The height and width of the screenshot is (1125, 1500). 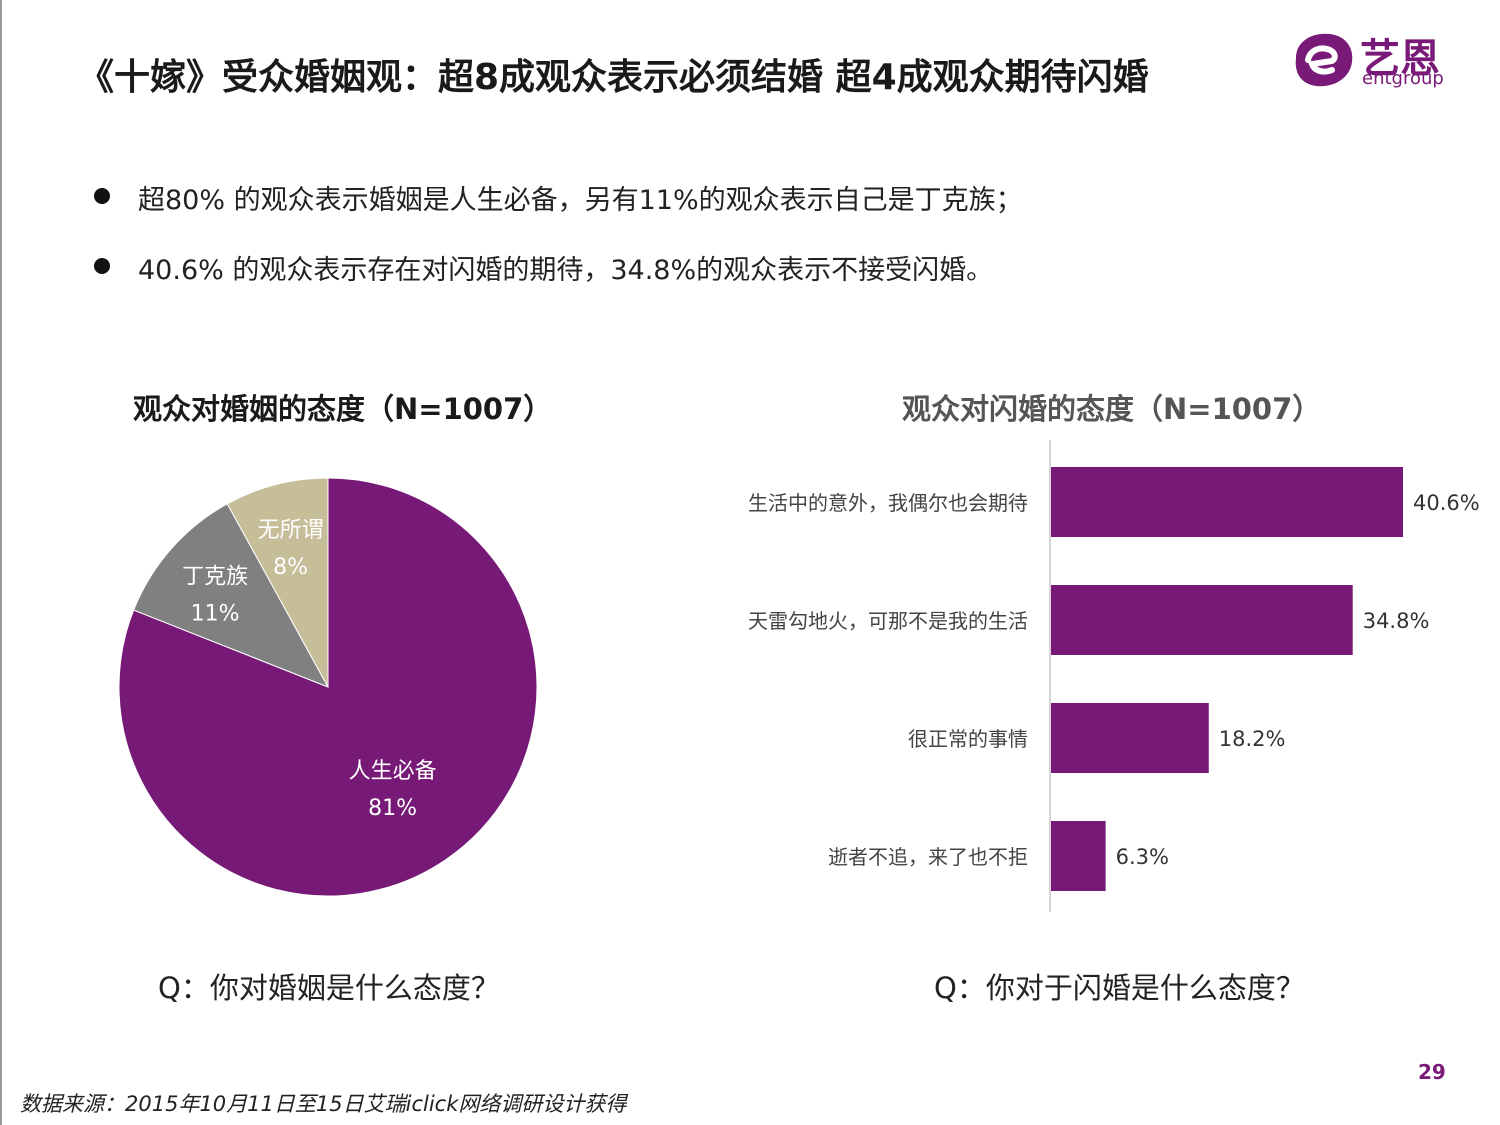 I want to click on bar-value-label: 18.2%, so click(x=1252, y=739).